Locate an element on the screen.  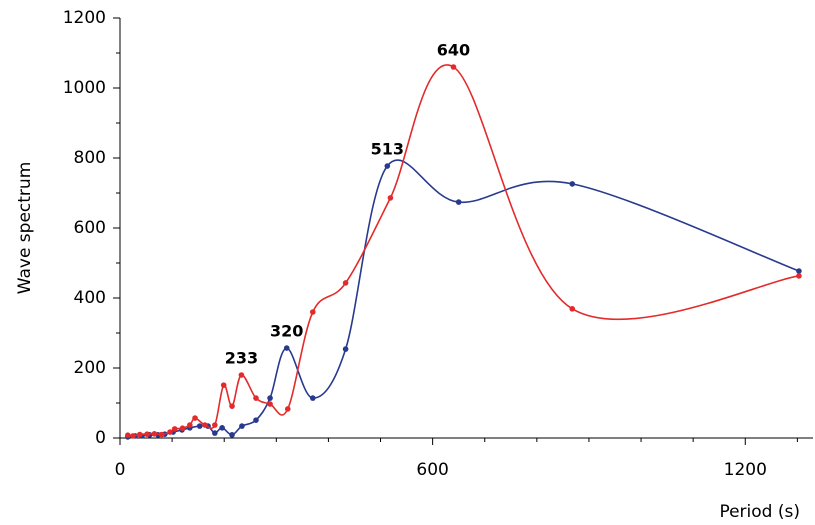
y-tick-label: 200 is located at coordinates (90, 368).